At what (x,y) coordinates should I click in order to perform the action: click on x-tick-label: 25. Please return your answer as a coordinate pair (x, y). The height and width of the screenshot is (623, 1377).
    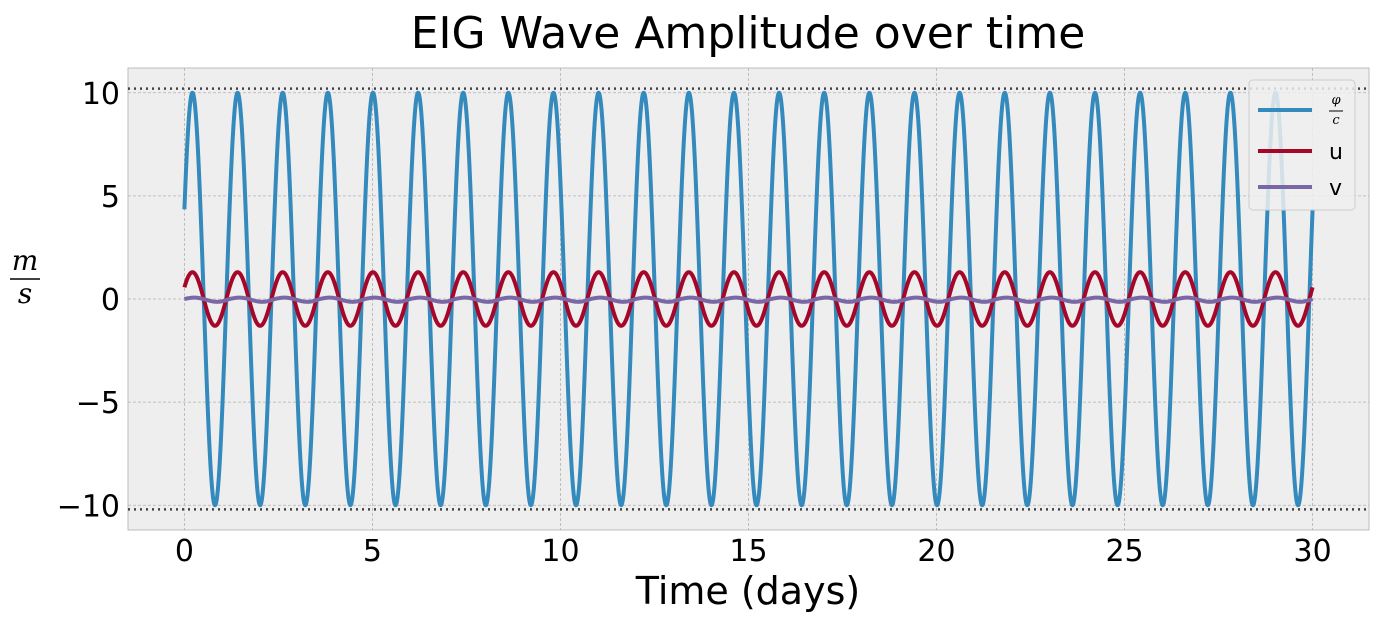
    Looking at the image, I should click on (1124, 551).